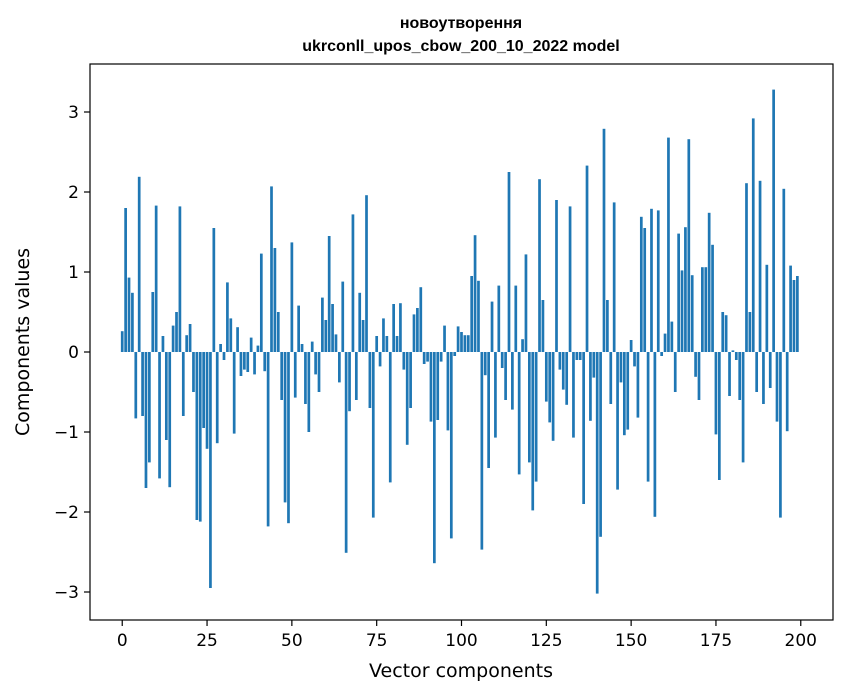 The height and width of the screenshot is (696, 847). Describe the element at coordinates (467, 635) in the screenshot. I see `x-axis-ticks: 0 25 50 75 100 125 150 175 200` at that location.